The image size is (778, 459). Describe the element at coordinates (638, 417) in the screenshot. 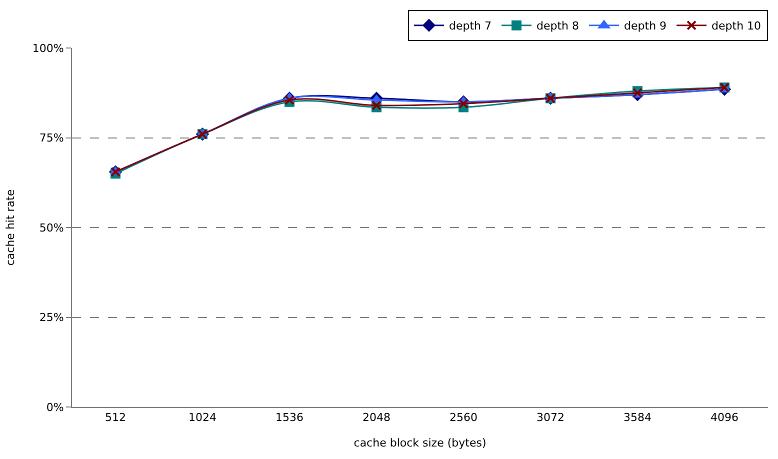

I see `x-tick-label: 3584` at that location.